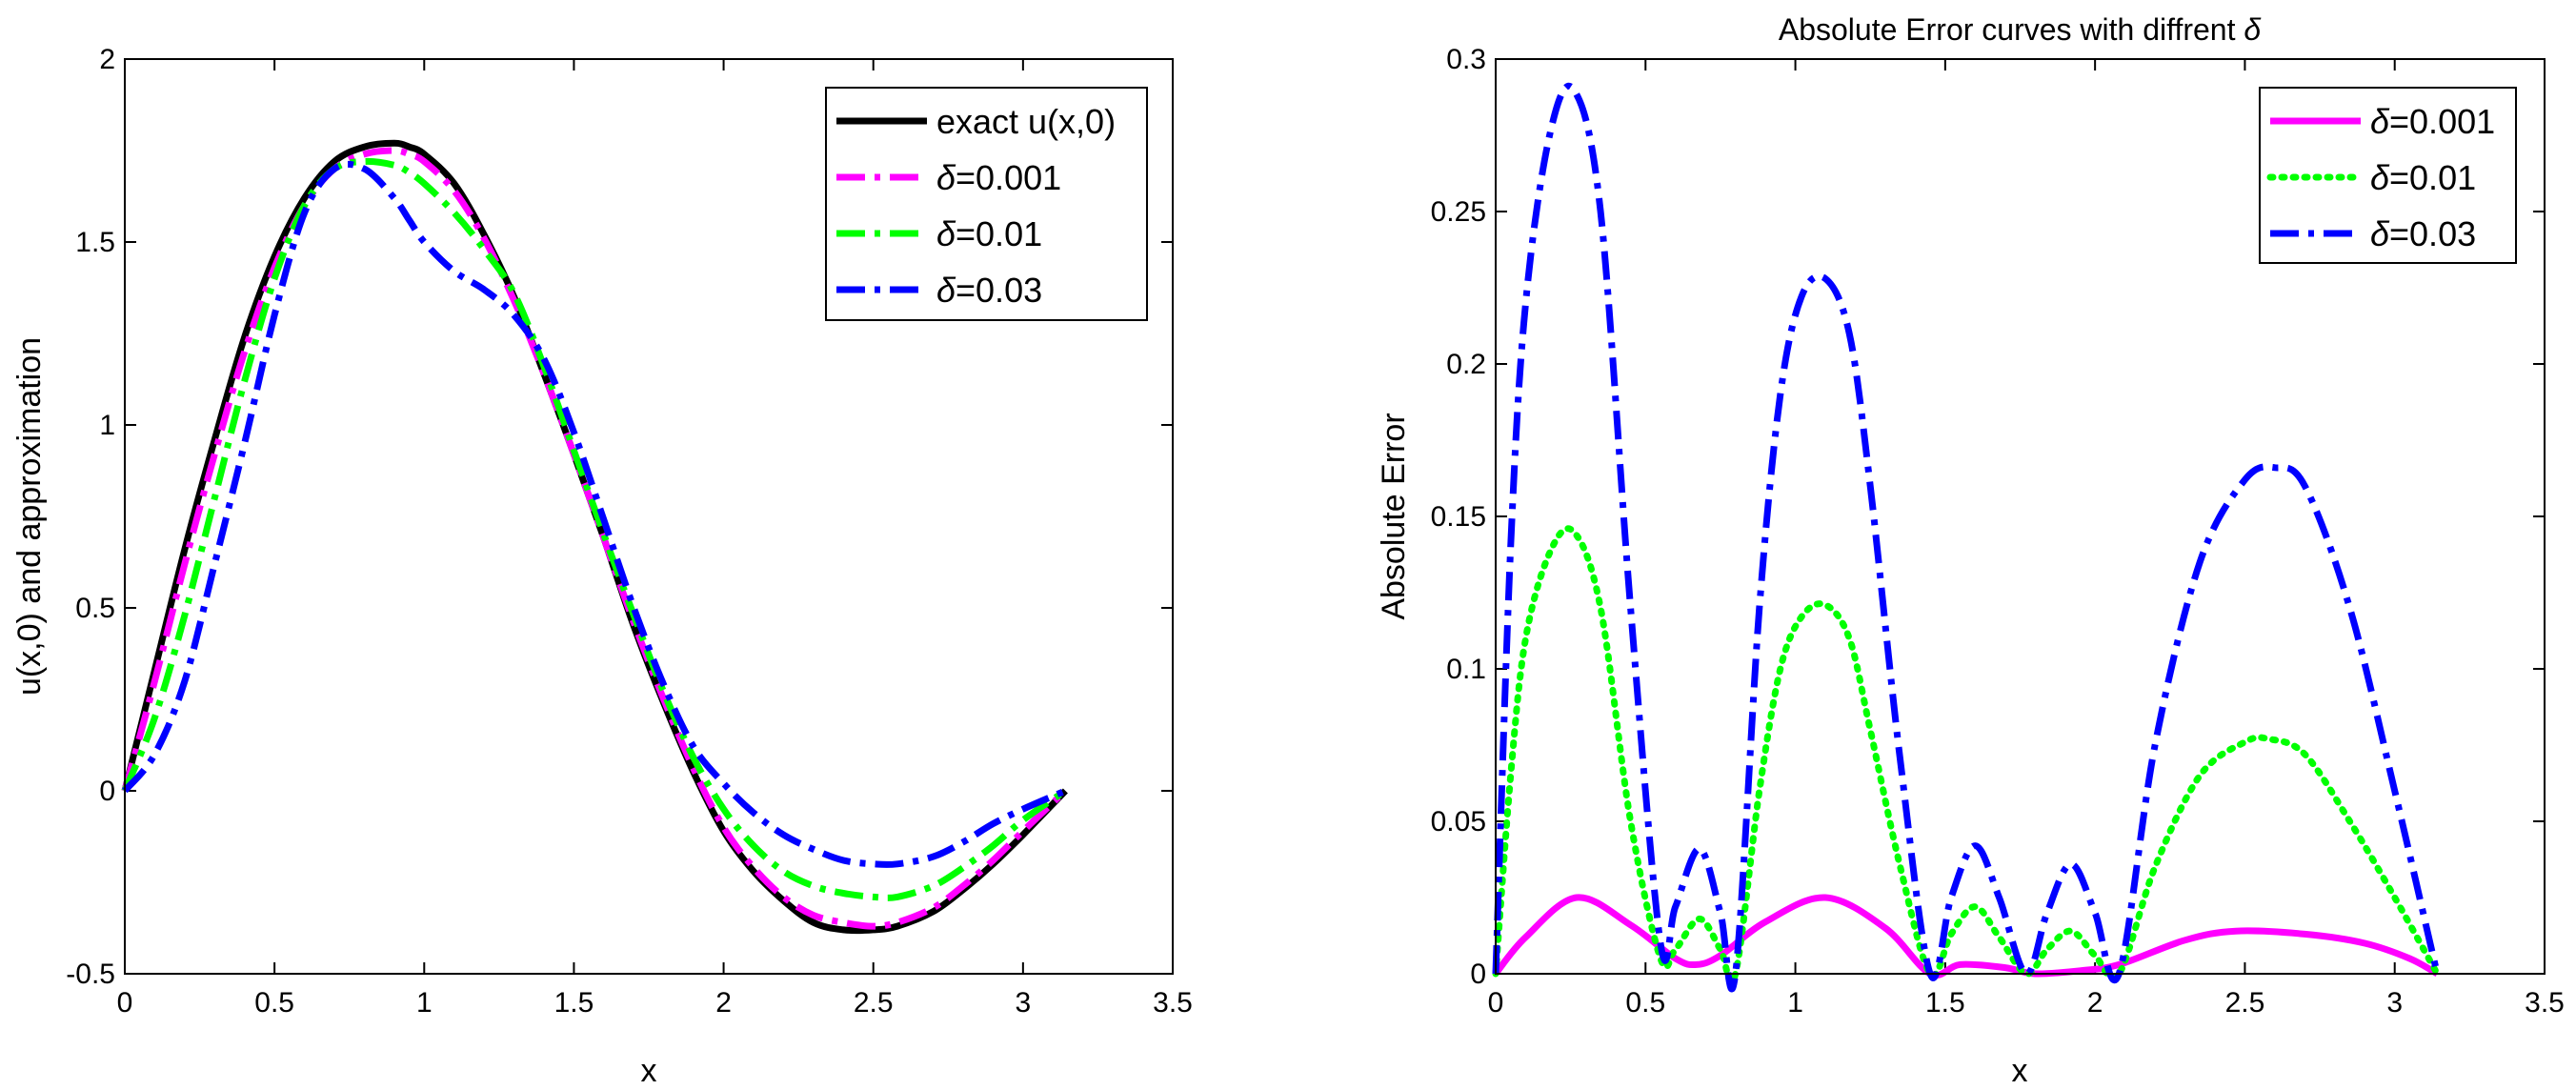 This screenshot has width=2576, height=1090. What do you see at coordinates (29, 517) in the screenshot?
I see `left-y-axis-label: u(x,0) and approximation` at bounding box center [29, 517].